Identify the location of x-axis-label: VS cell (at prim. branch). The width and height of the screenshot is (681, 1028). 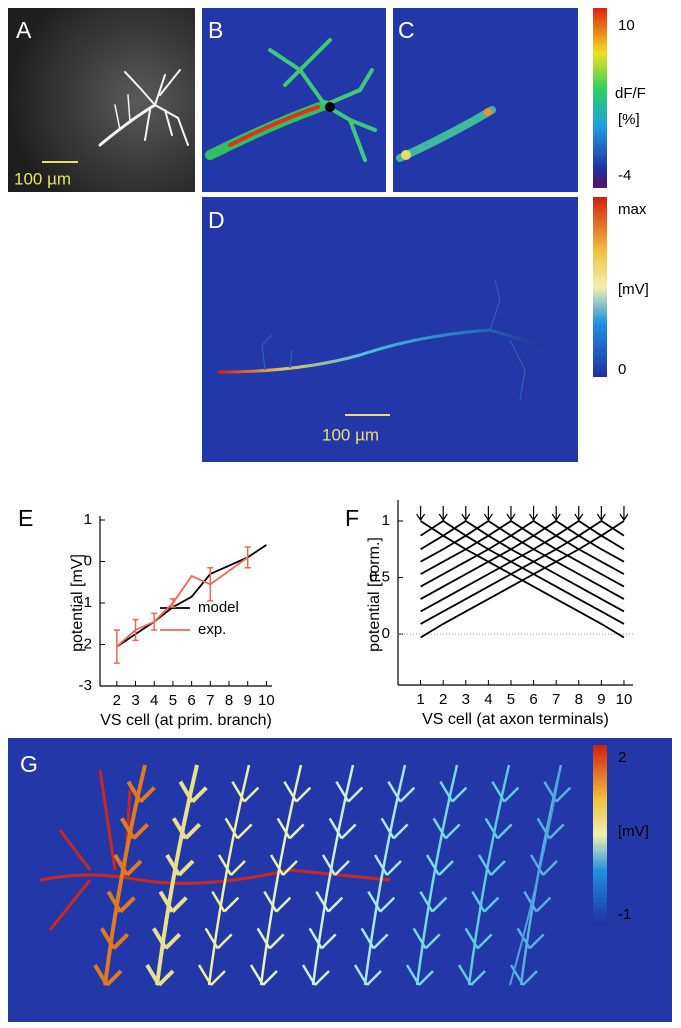
(186, 720).